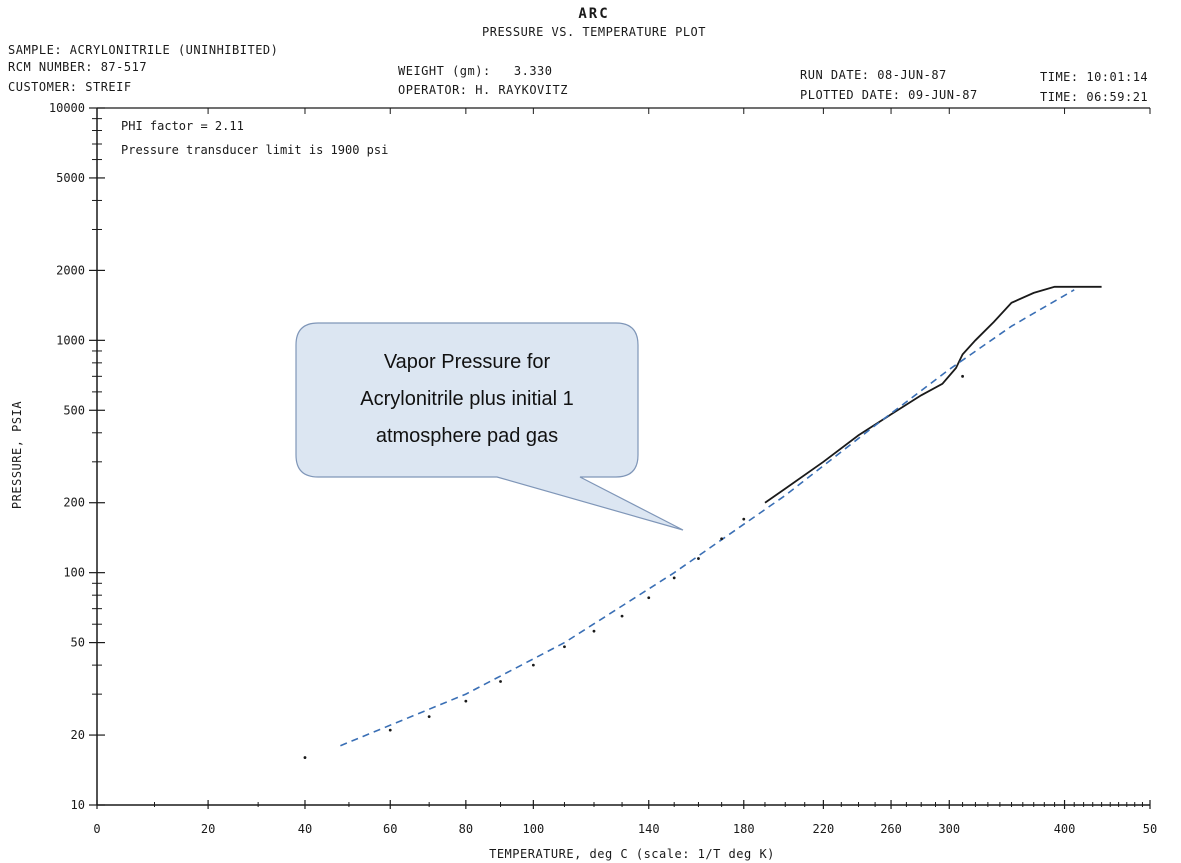 Image resolution: width=1181 pixels, height=863 pixels. Describe the element at coordinates (70, 340) in the screenshot. I see `y-tick-label: 1000` at that location.